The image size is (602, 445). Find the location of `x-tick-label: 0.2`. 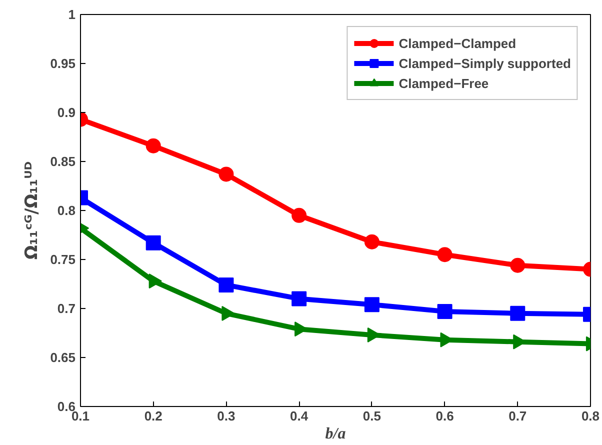

x-tick-label: 0.2 is located at coordinates (153, 416).